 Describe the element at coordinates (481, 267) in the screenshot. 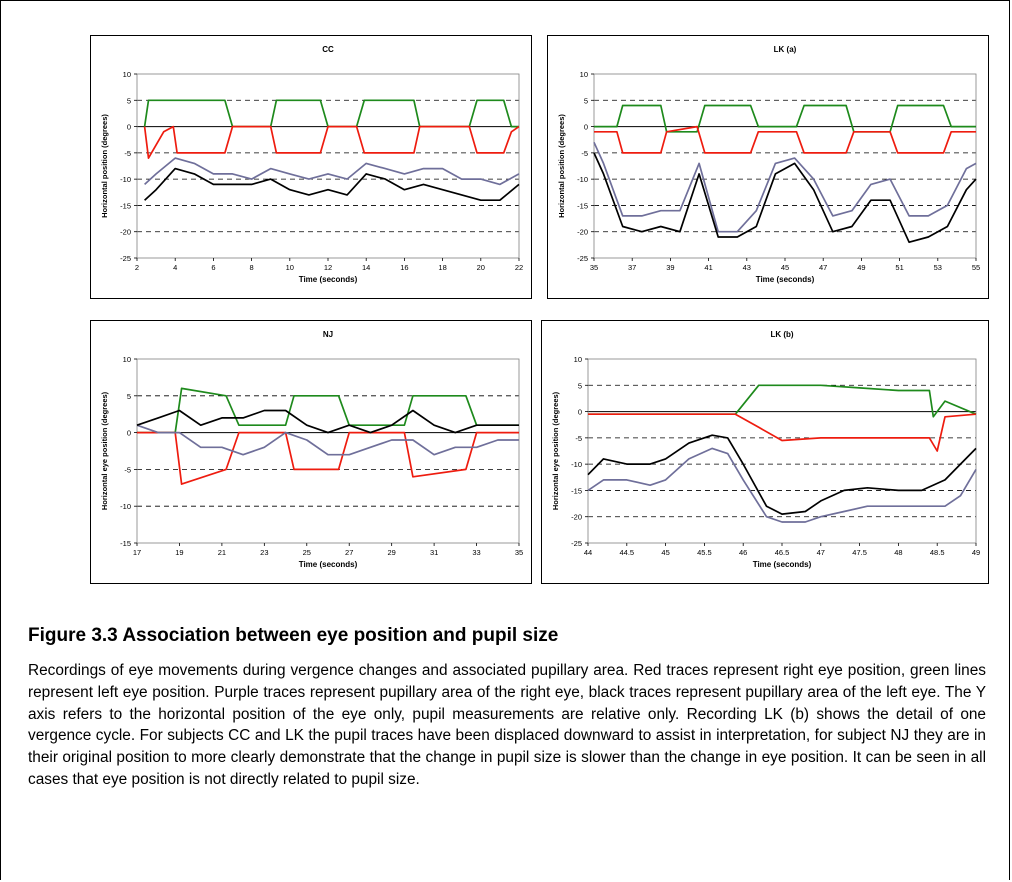

I see `x-tick-label: 20` at that location.